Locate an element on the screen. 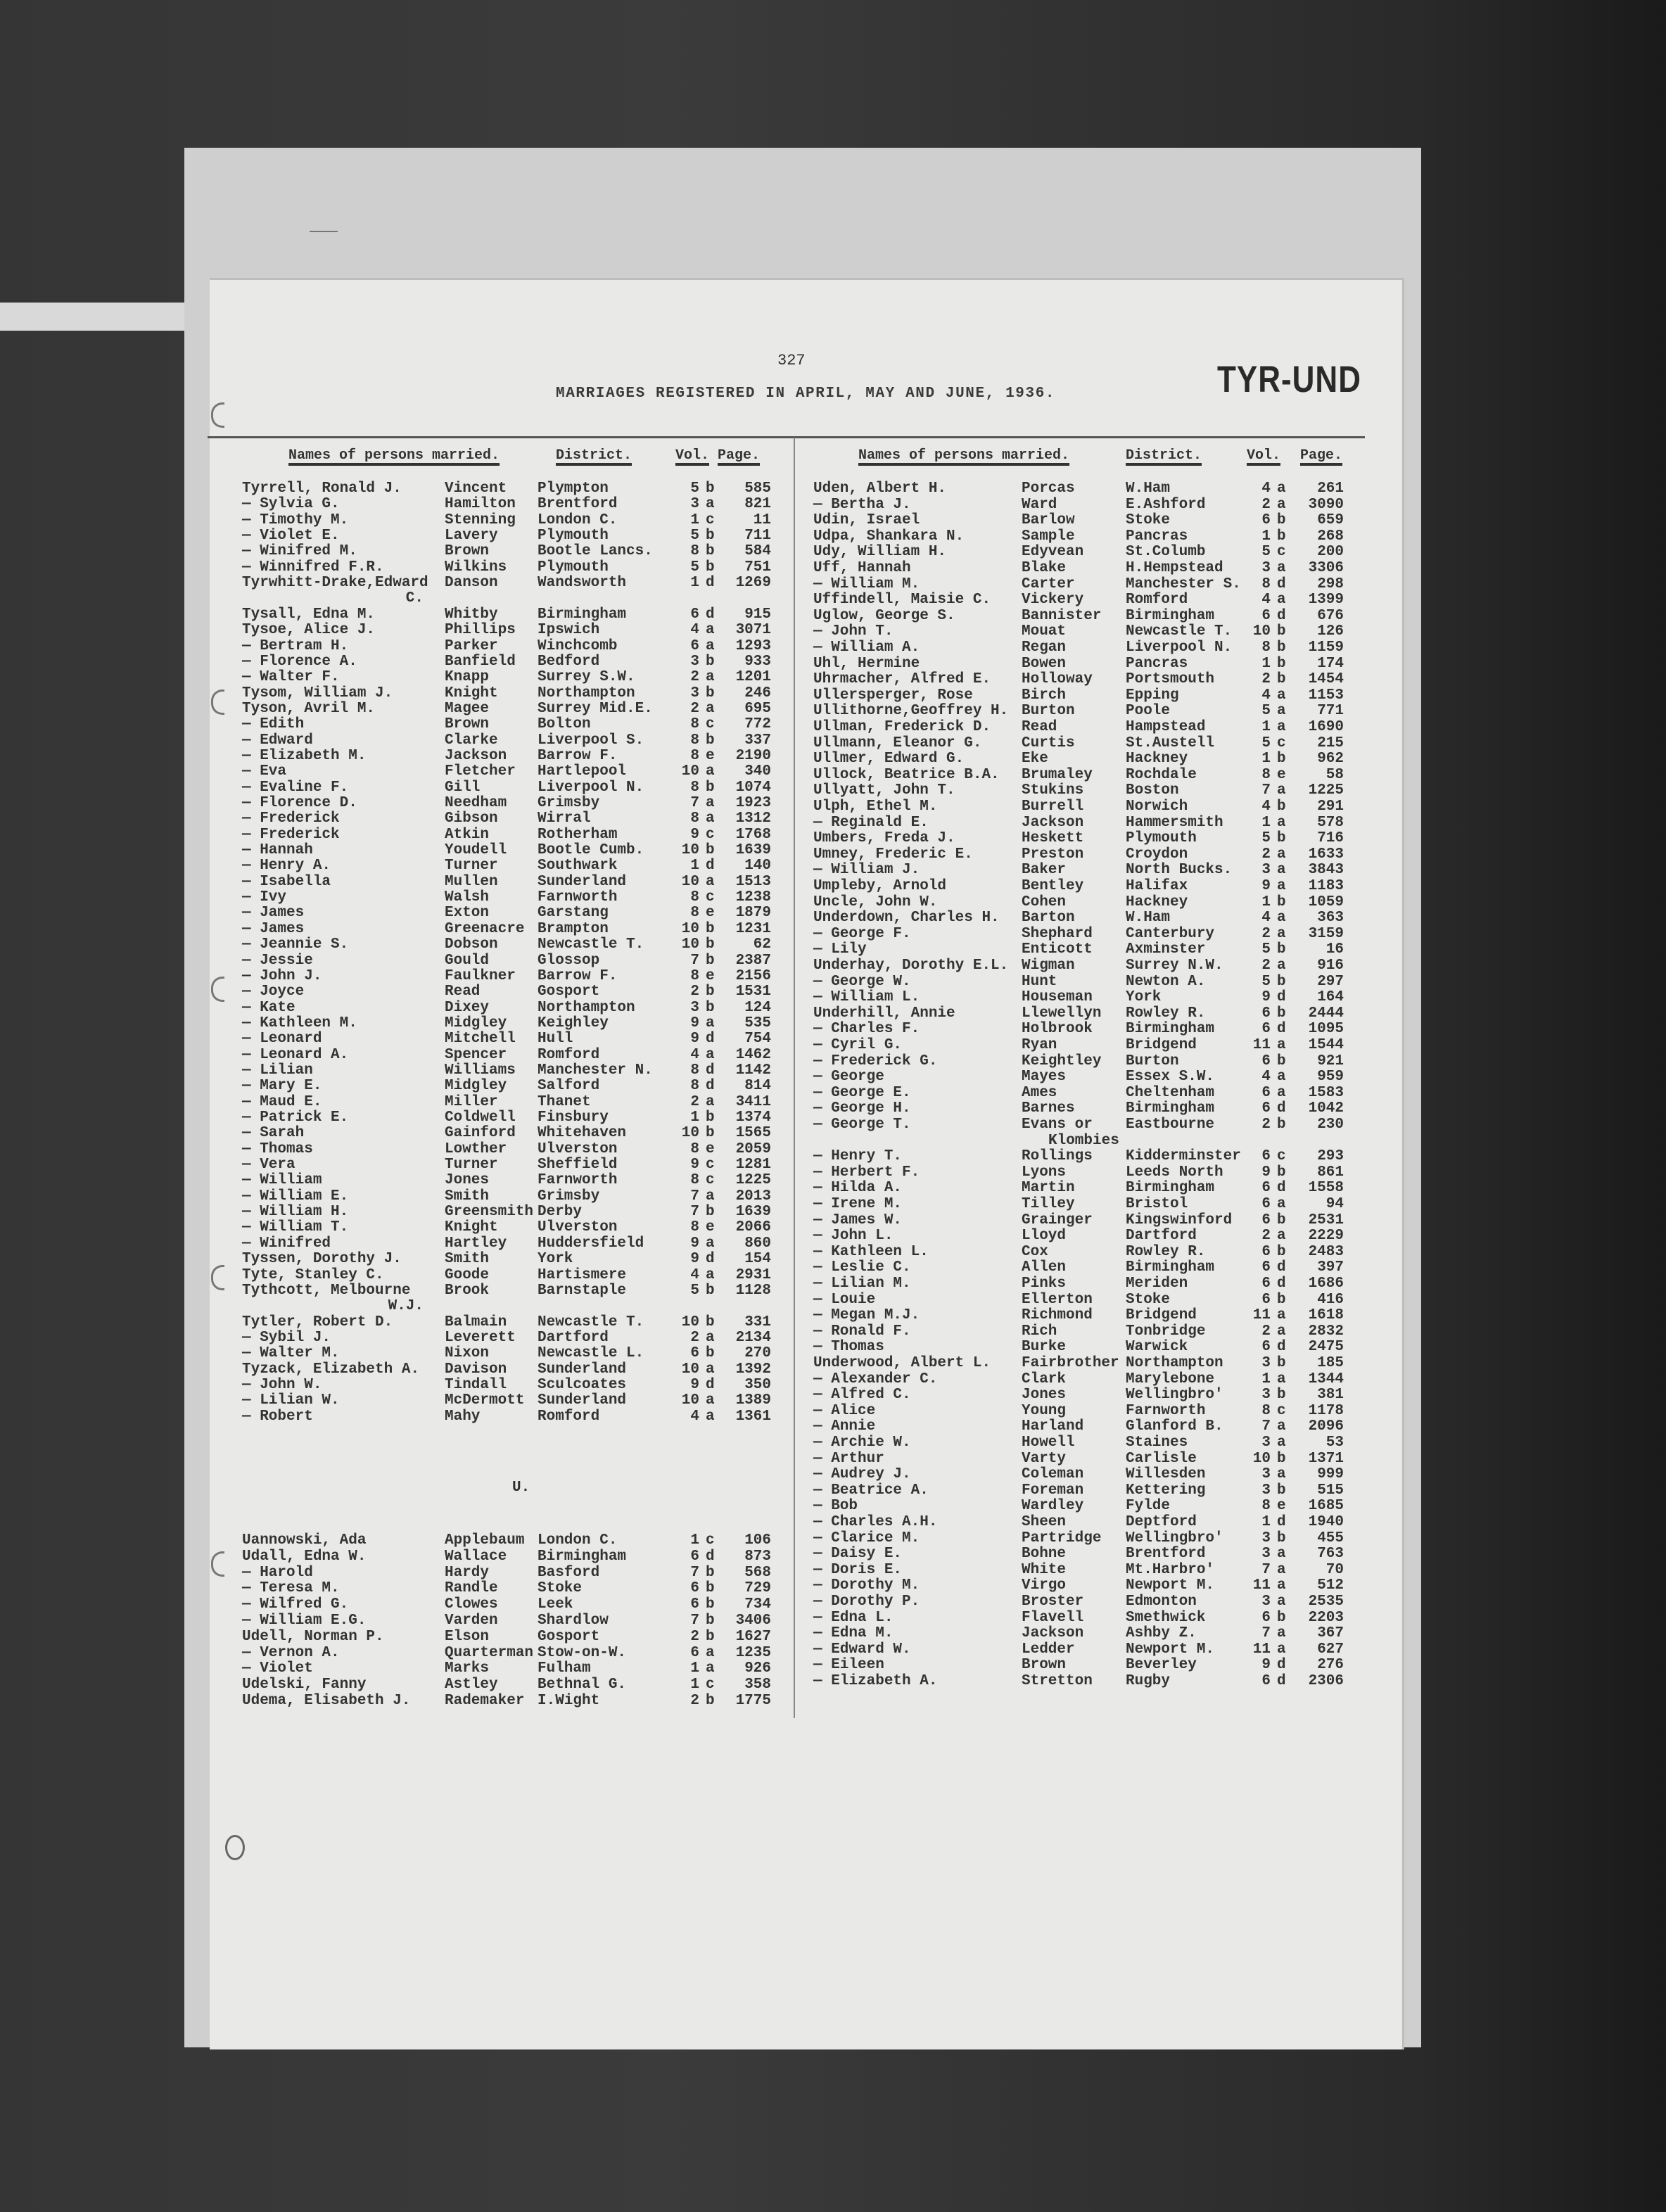 This screenshot has height=2212, width=1666. table-row: — Archie W. Howell Staines 3 a 53 is located at coordinates (833, 1443).